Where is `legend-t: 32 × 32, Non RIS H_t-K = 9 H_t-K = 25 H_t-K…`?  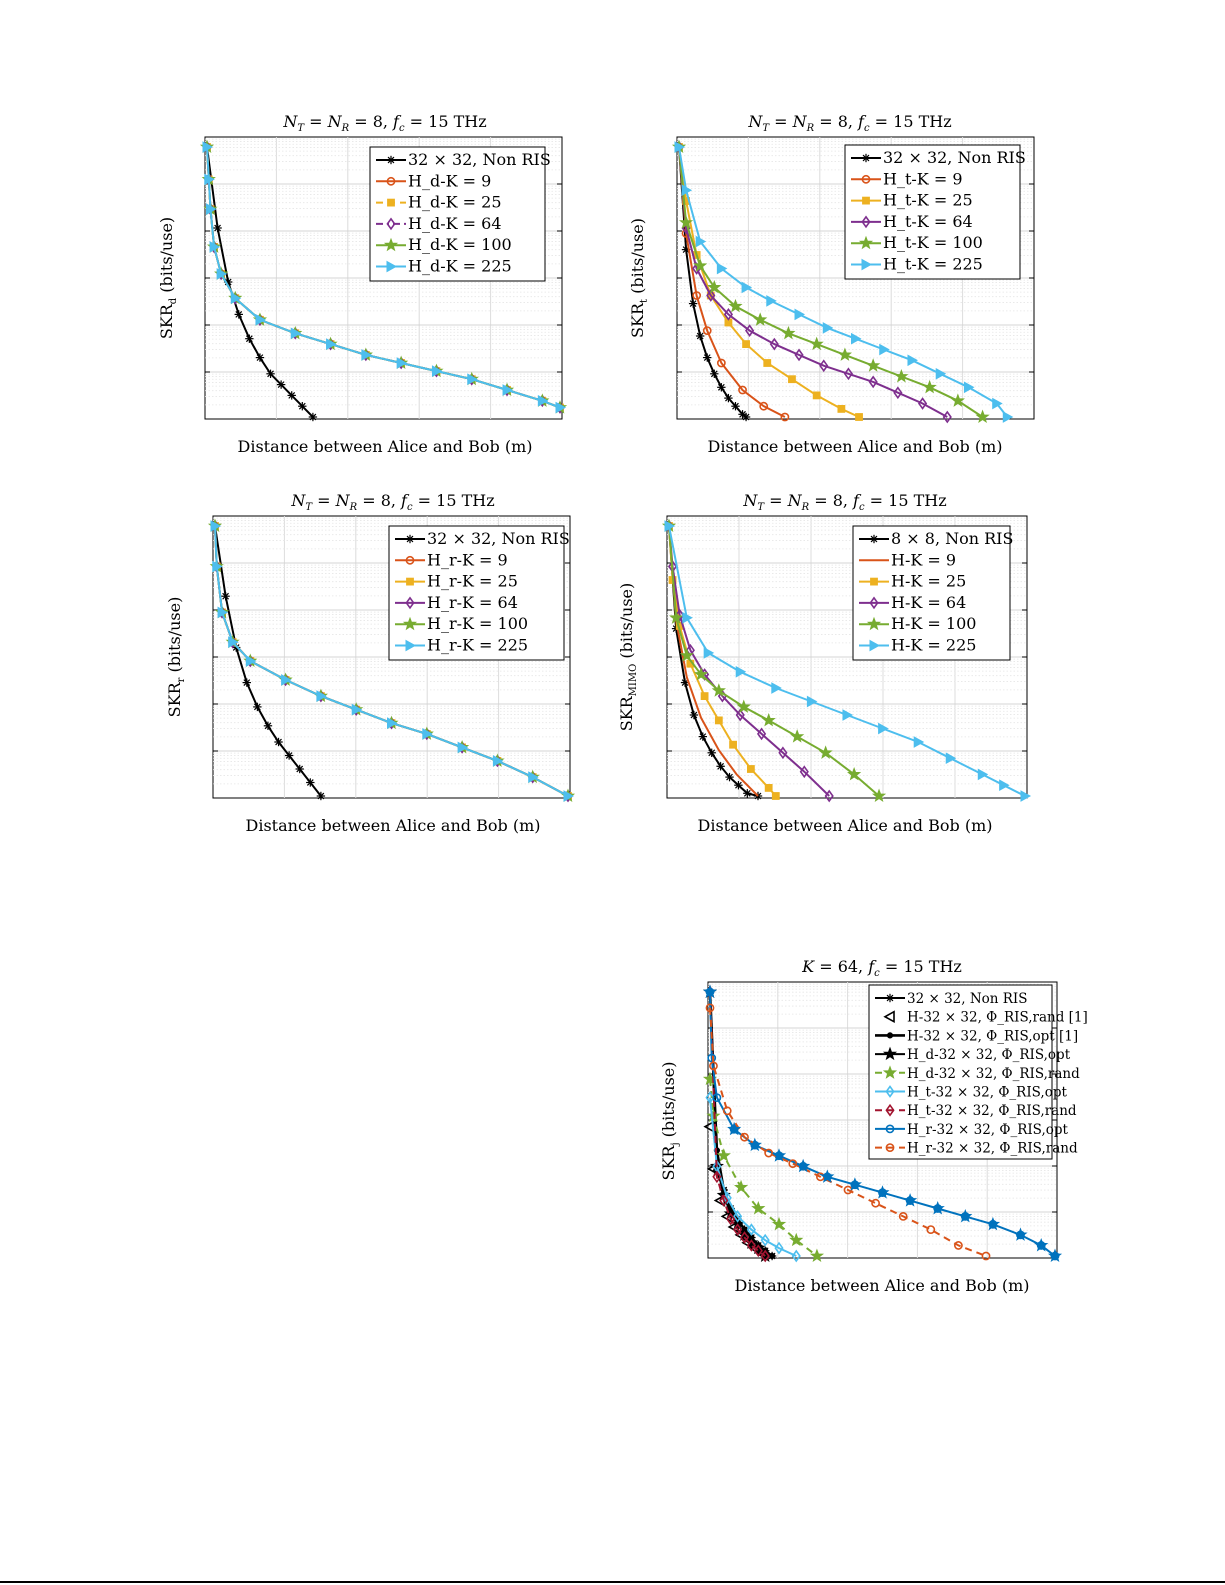
legend-t: 32 × 32, Non RIS H_t-K = 9 H_t-K = 25 H_t-K… is located at coordinates (935, 212).